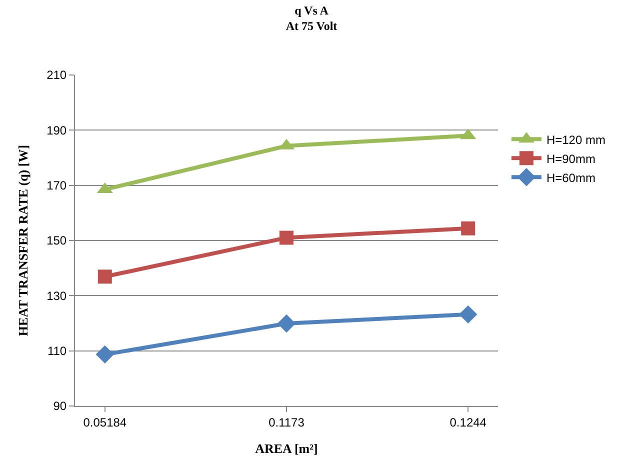 The height and width of the screenshot is (476, 623). Describe the element at coordinates (312, 25) in the screenshot. I see `chart-subtitle: At 75 Volt` at that location.